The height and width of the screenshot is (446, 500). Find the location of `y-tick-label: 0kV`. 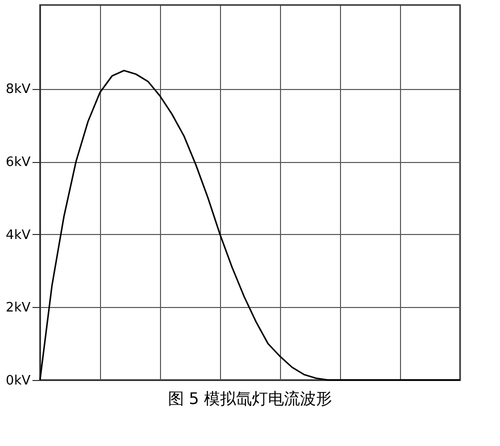

y-tick-label: 0kV is located at coordinates (18, 381).